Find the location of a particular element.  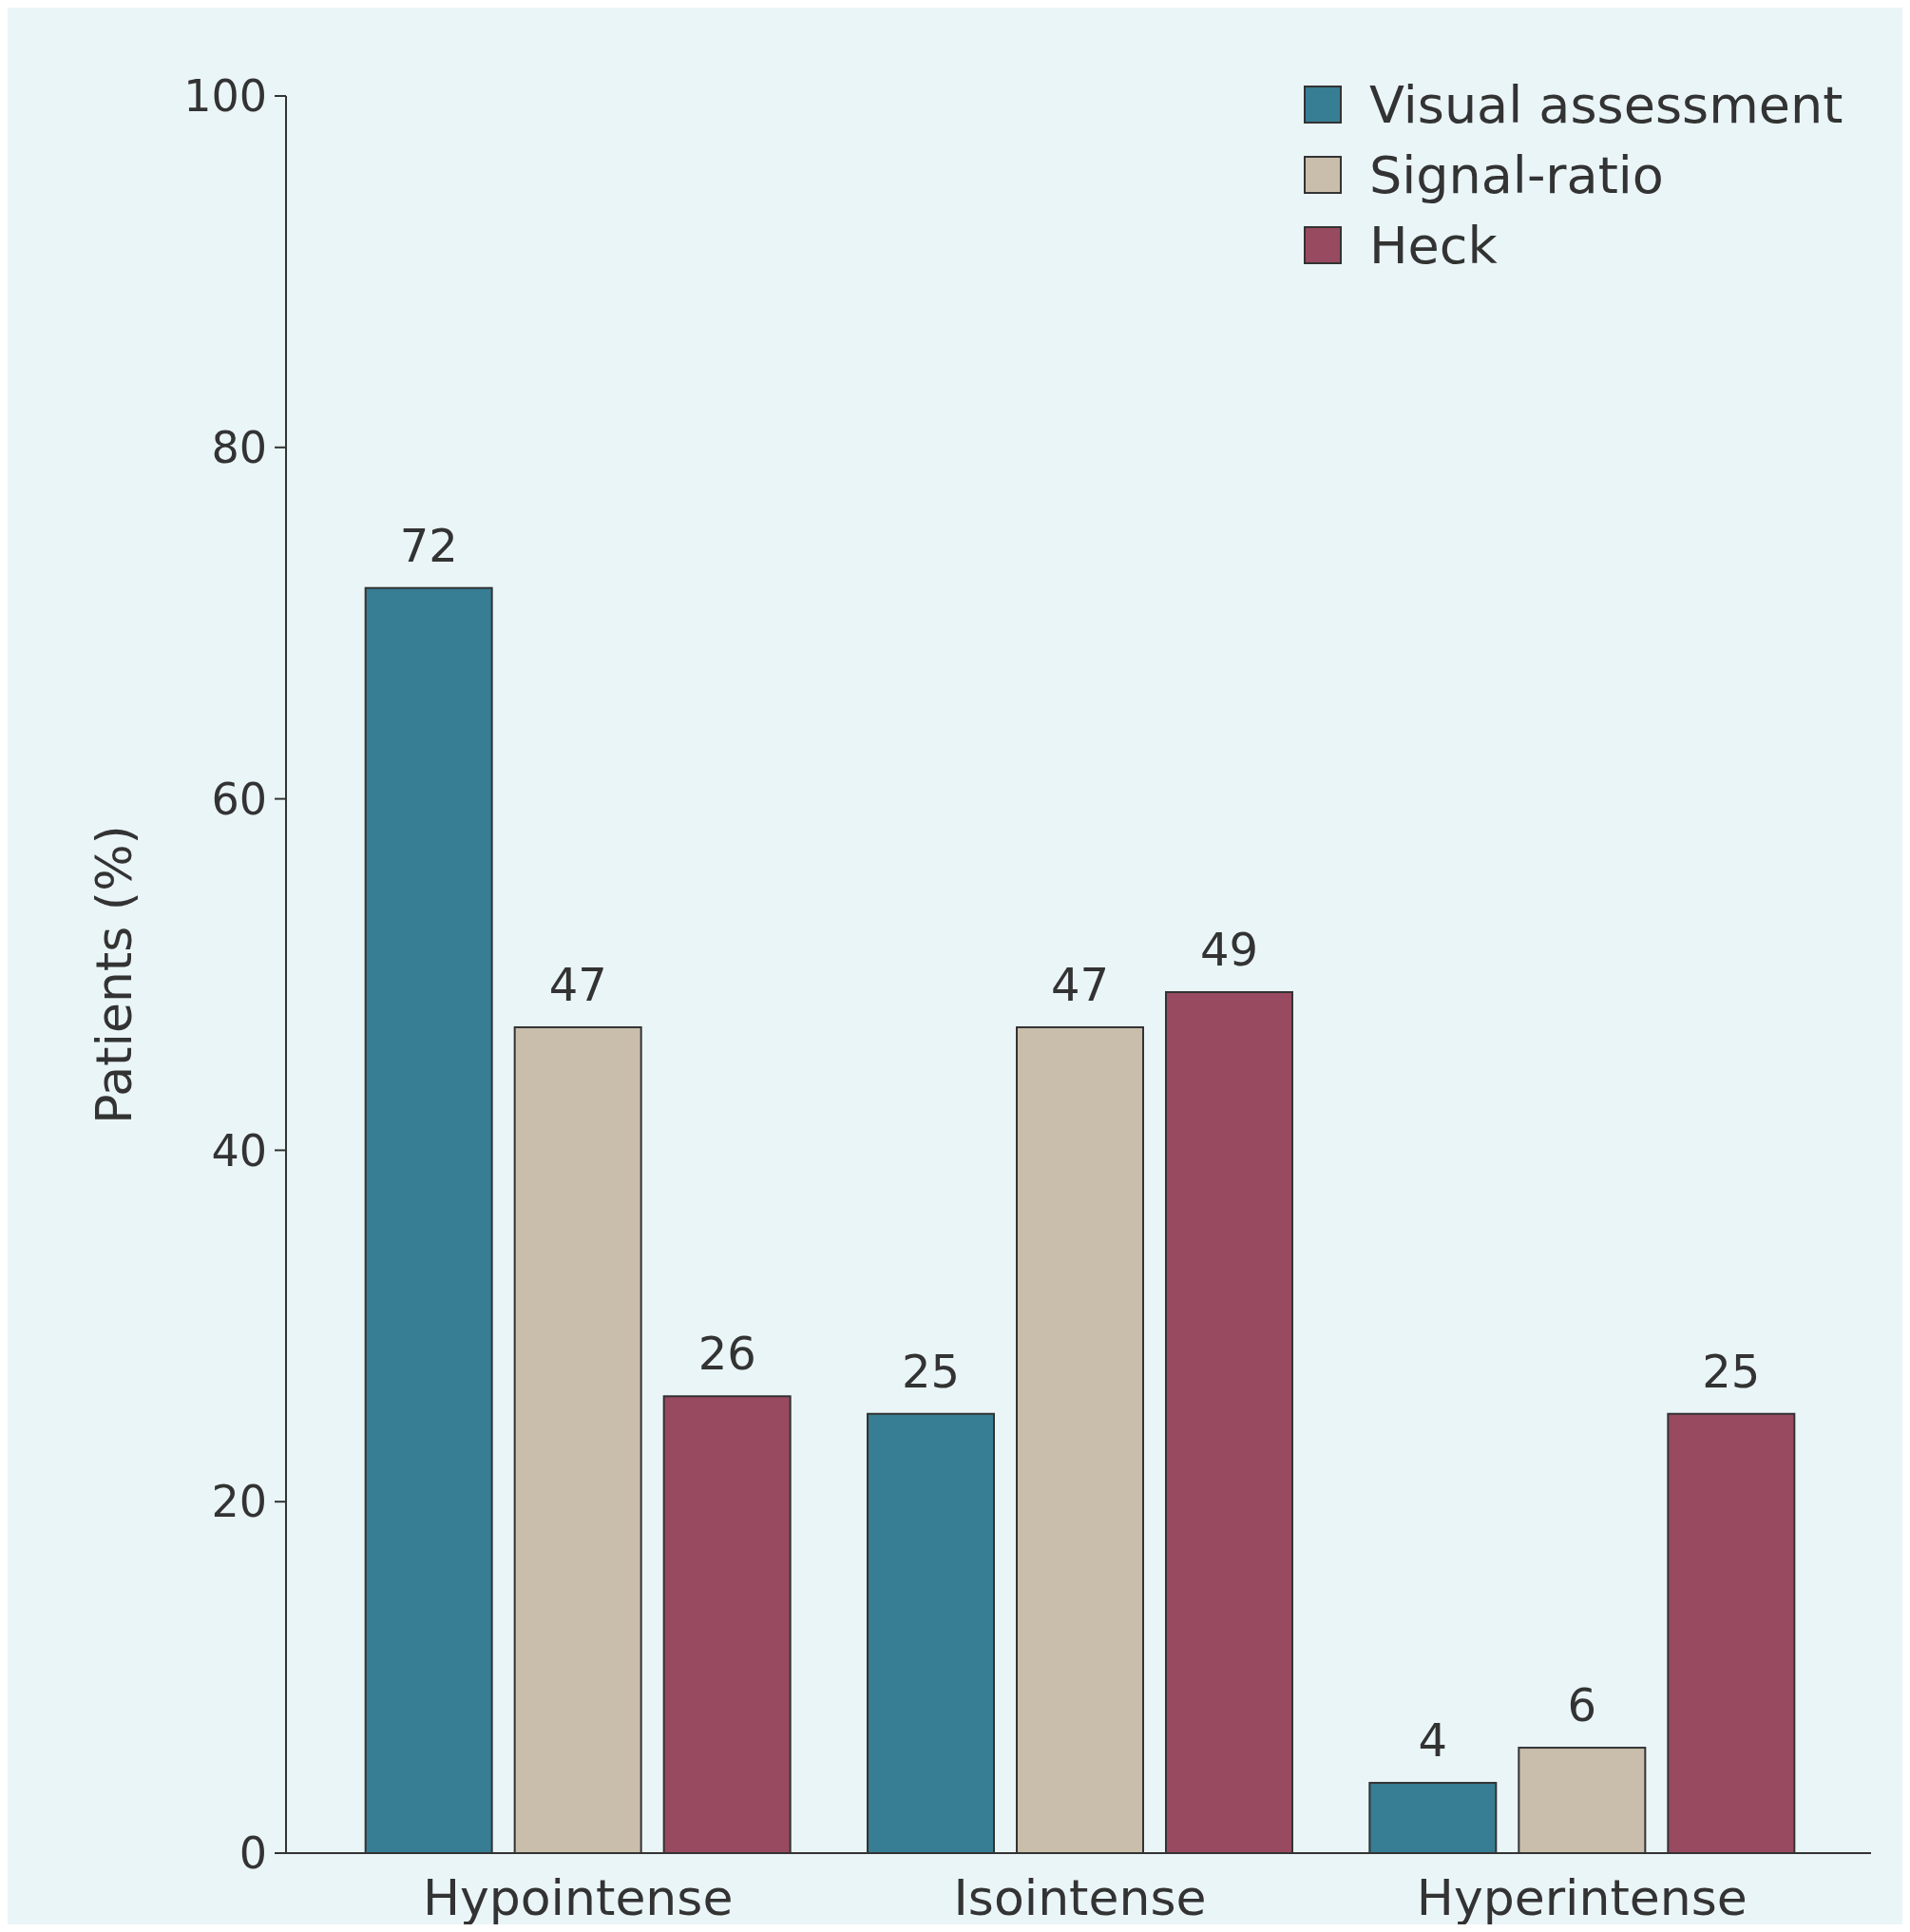

y-tick-label: 60 is located at coordinates (239, 799).